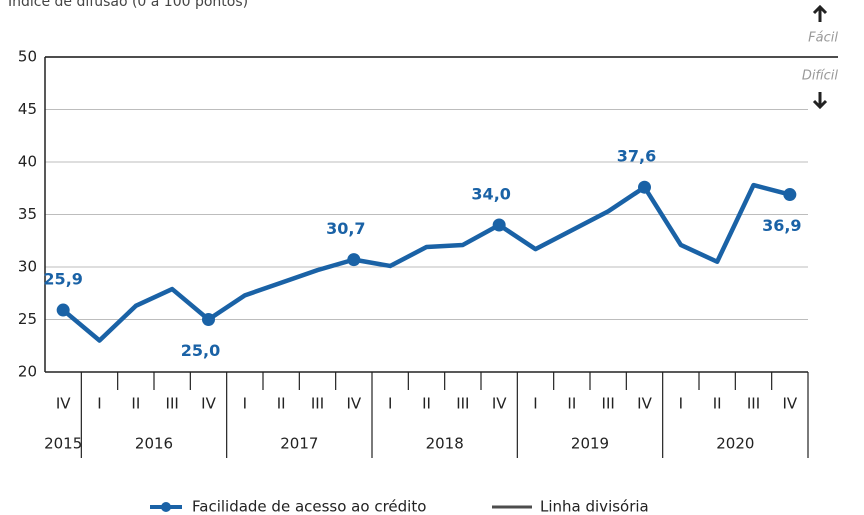 The height and width of the screenshot is (515, 864). Describe the element at coordinates (27, 214) in the screenshot. I see `y-tick-label: 35` at that location.